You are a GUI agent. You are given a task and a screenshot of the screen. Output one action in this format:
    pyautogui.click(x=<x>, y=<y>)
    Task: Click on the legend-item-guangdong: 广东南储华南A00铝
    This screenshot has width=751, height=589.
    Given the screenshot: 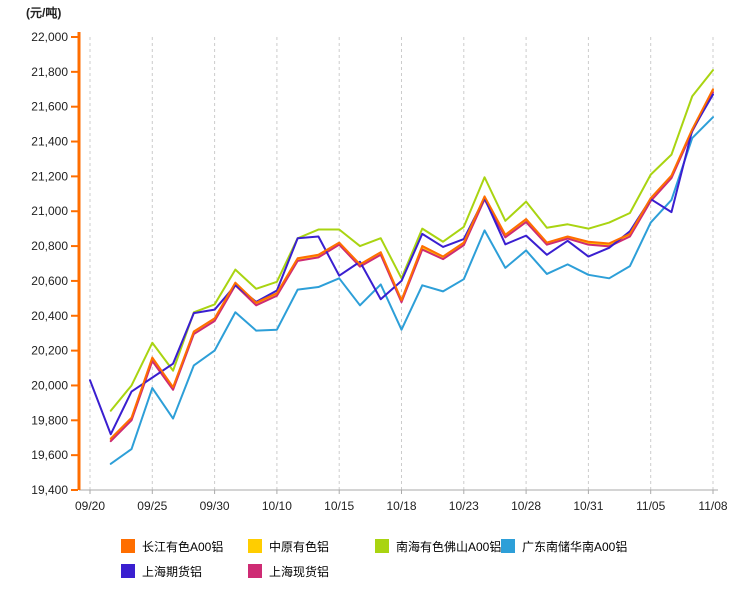 What is the action you would take?
    pyautogui.click(x=564, y=546)
    